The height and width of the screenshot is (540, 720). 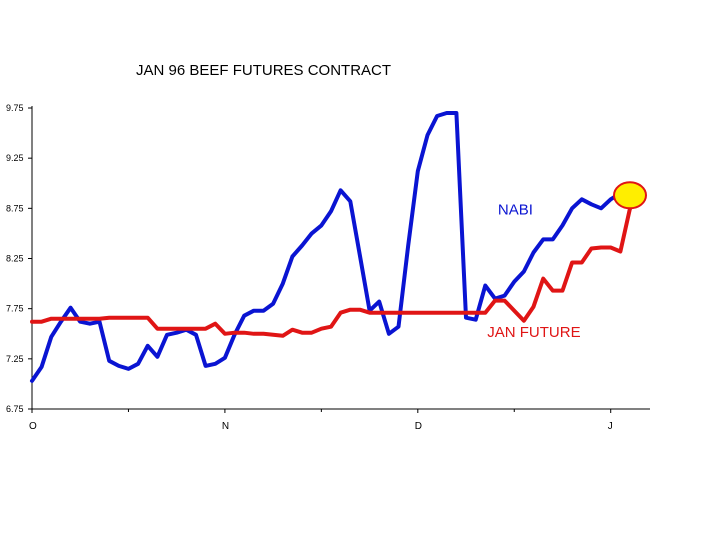 I want to click on highlight-ellipse, so click(x=630, y=195).